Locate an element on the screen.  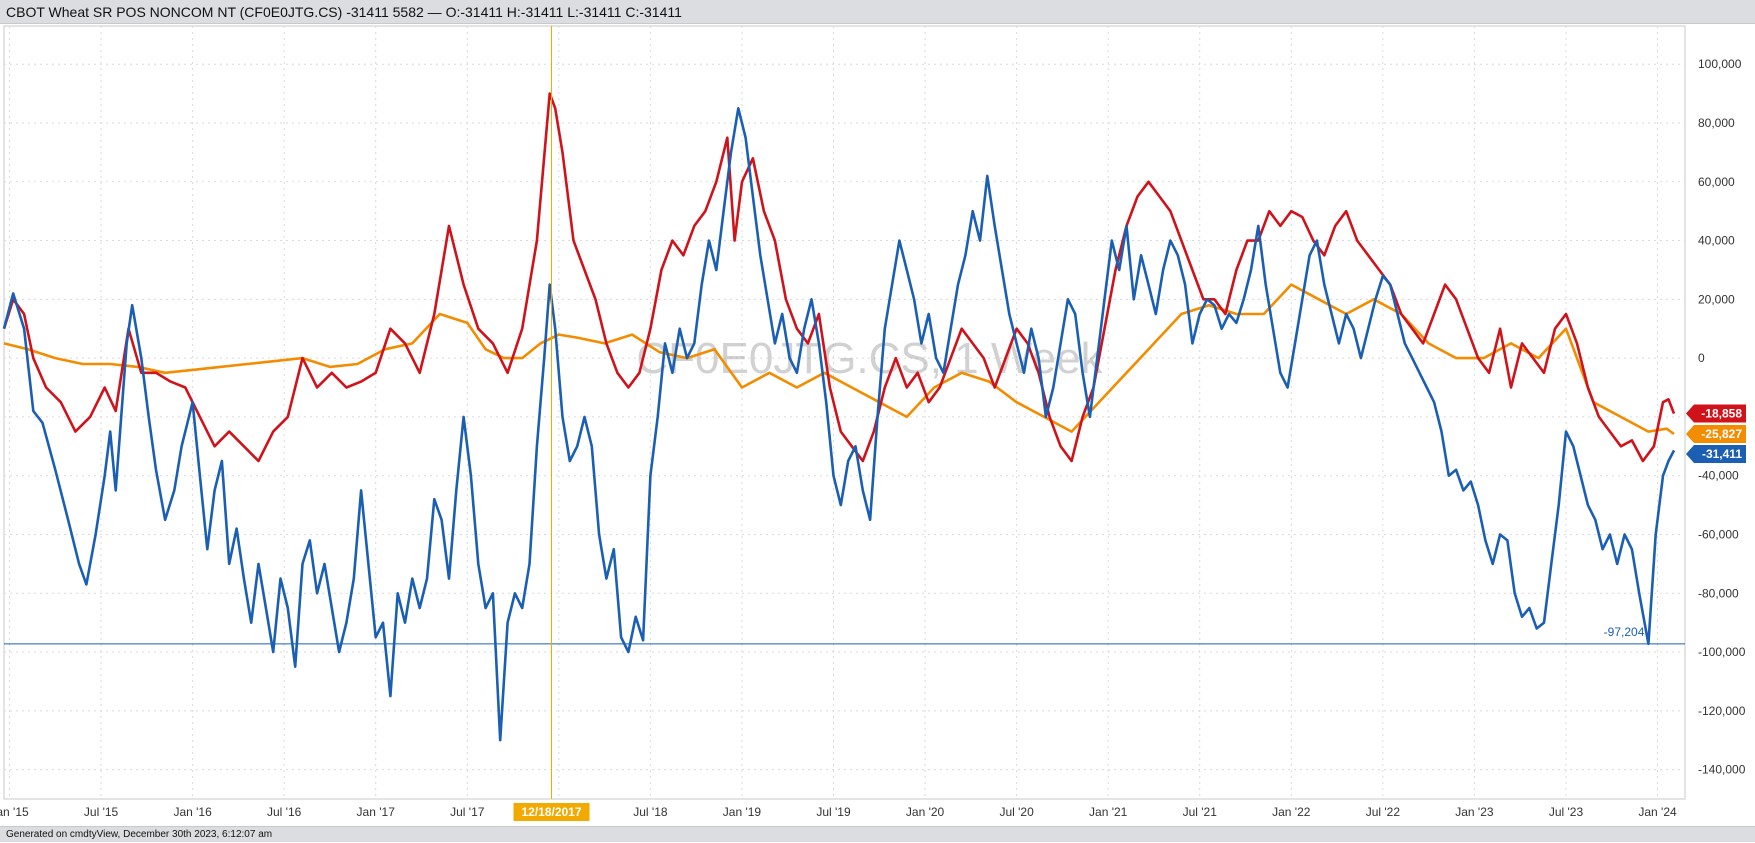
x-tick-label: Jul '19 is located at coordinates (833, 812).